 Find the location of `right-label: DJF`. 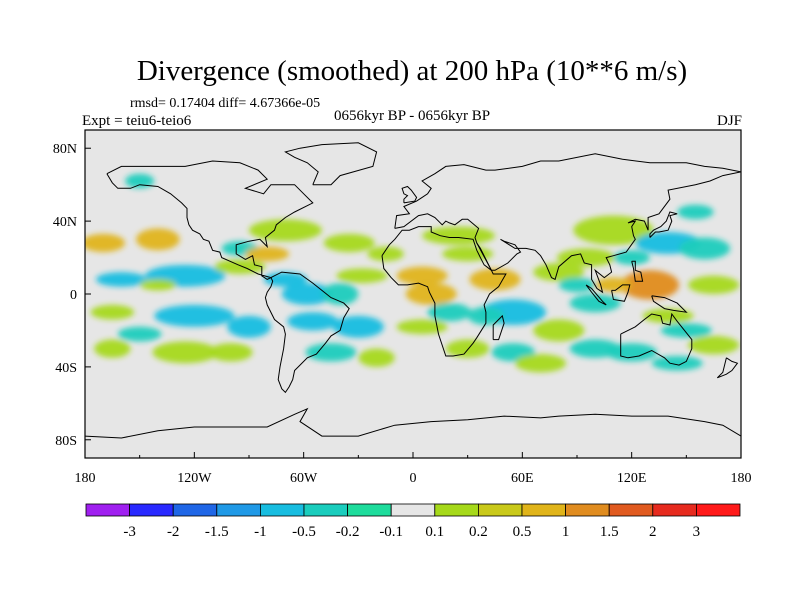

right-label: DJF is located at coordinates (729, 121).